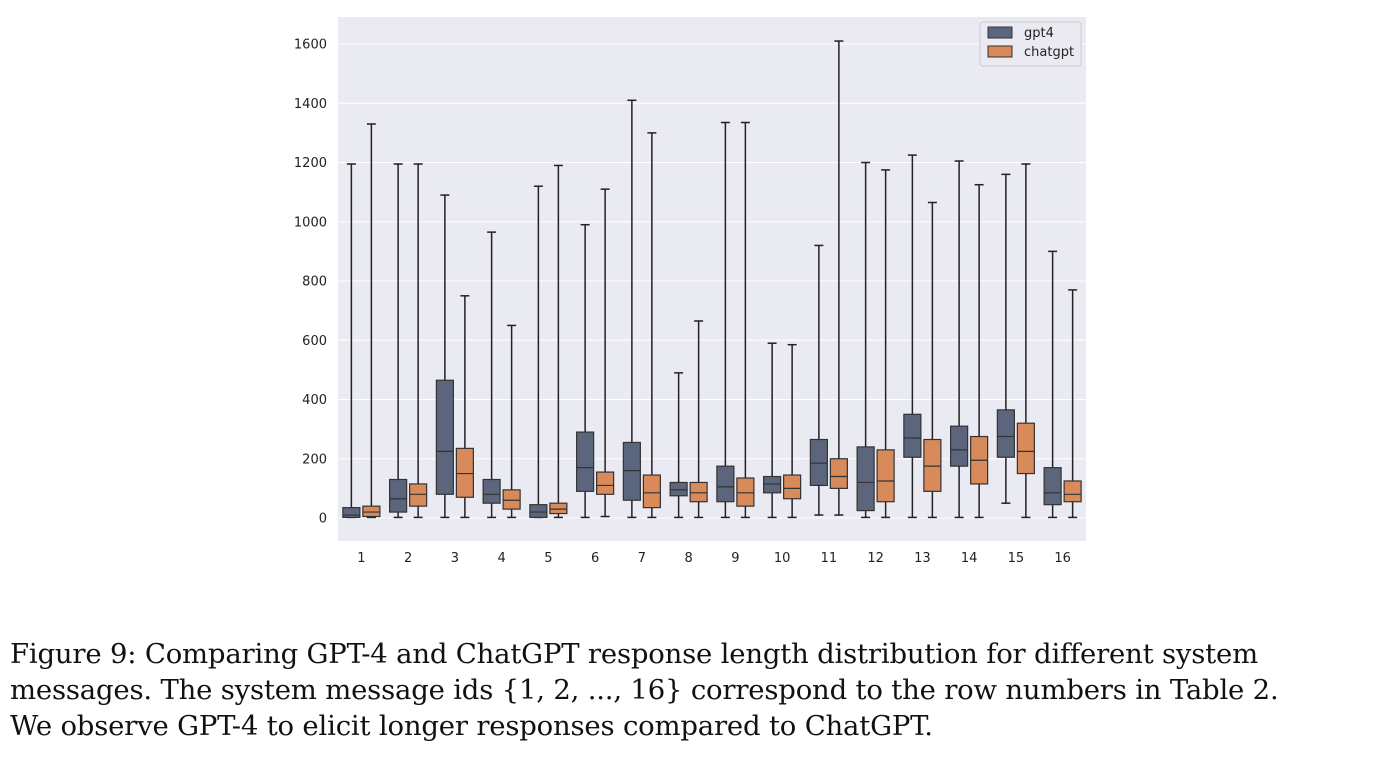  Describe the element at coordinates (1039, 33) in the screenshot. I see `legend-label-gpt4: gpt4` at that location.